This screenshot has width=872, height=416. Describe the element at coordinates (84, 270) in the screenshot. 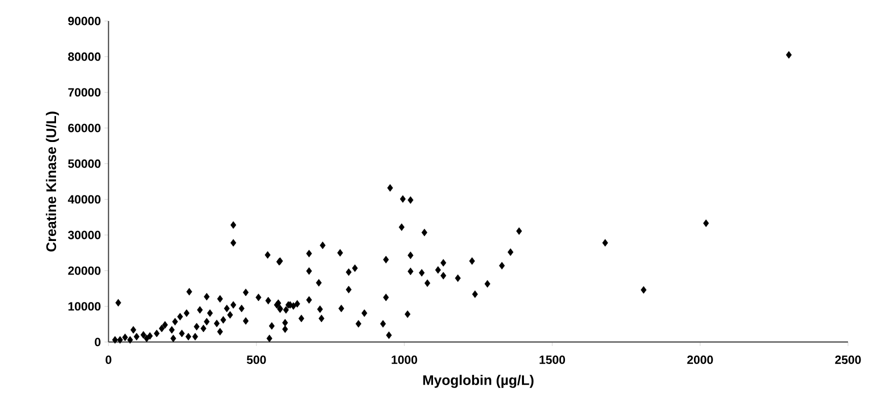

I see `y-tick-label: 20000` at that location.